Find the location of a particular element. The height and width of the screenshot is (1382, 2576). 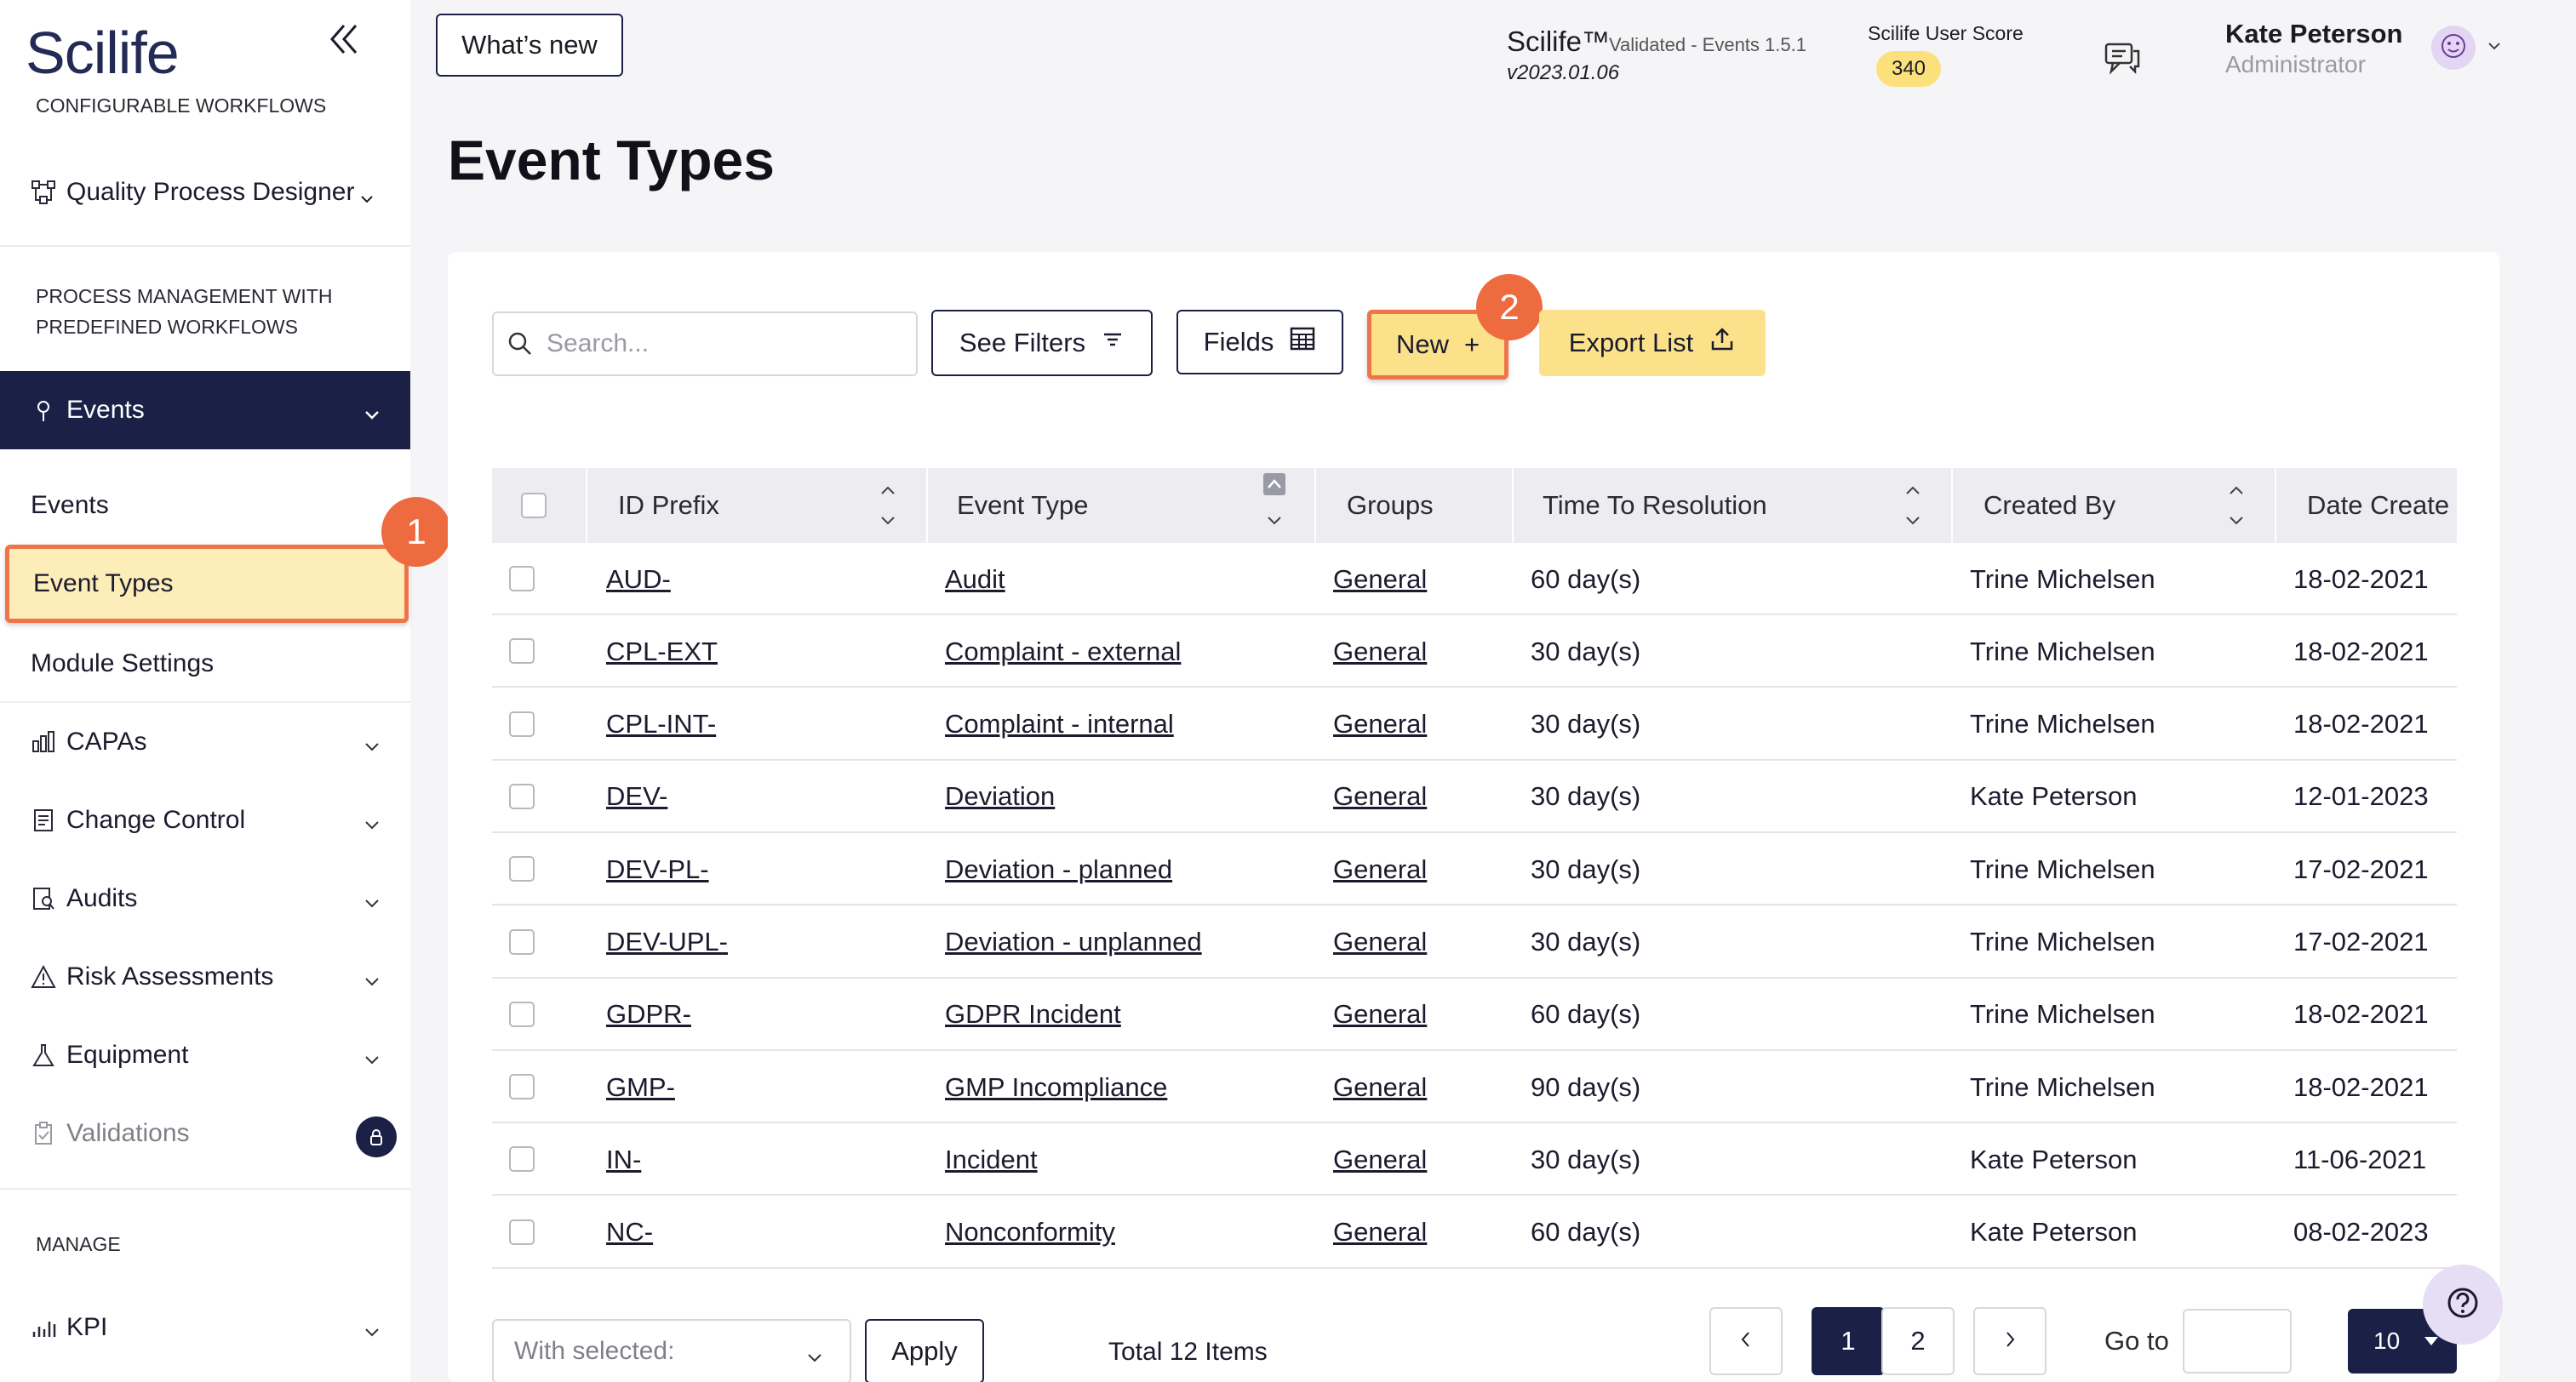

sidebar-item-change-control: Change Control is located at coordinates (205, 820).